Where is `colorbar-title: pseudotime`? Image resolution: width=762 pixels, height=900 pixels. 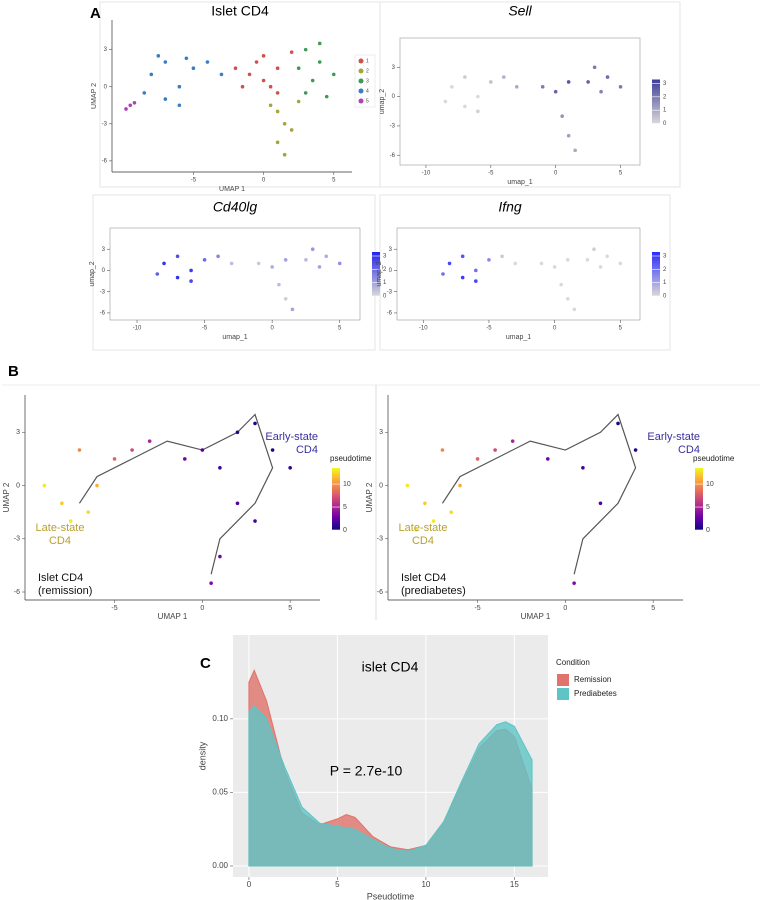
colorbar-title: pseudotime is located at coordinates (714, 458).